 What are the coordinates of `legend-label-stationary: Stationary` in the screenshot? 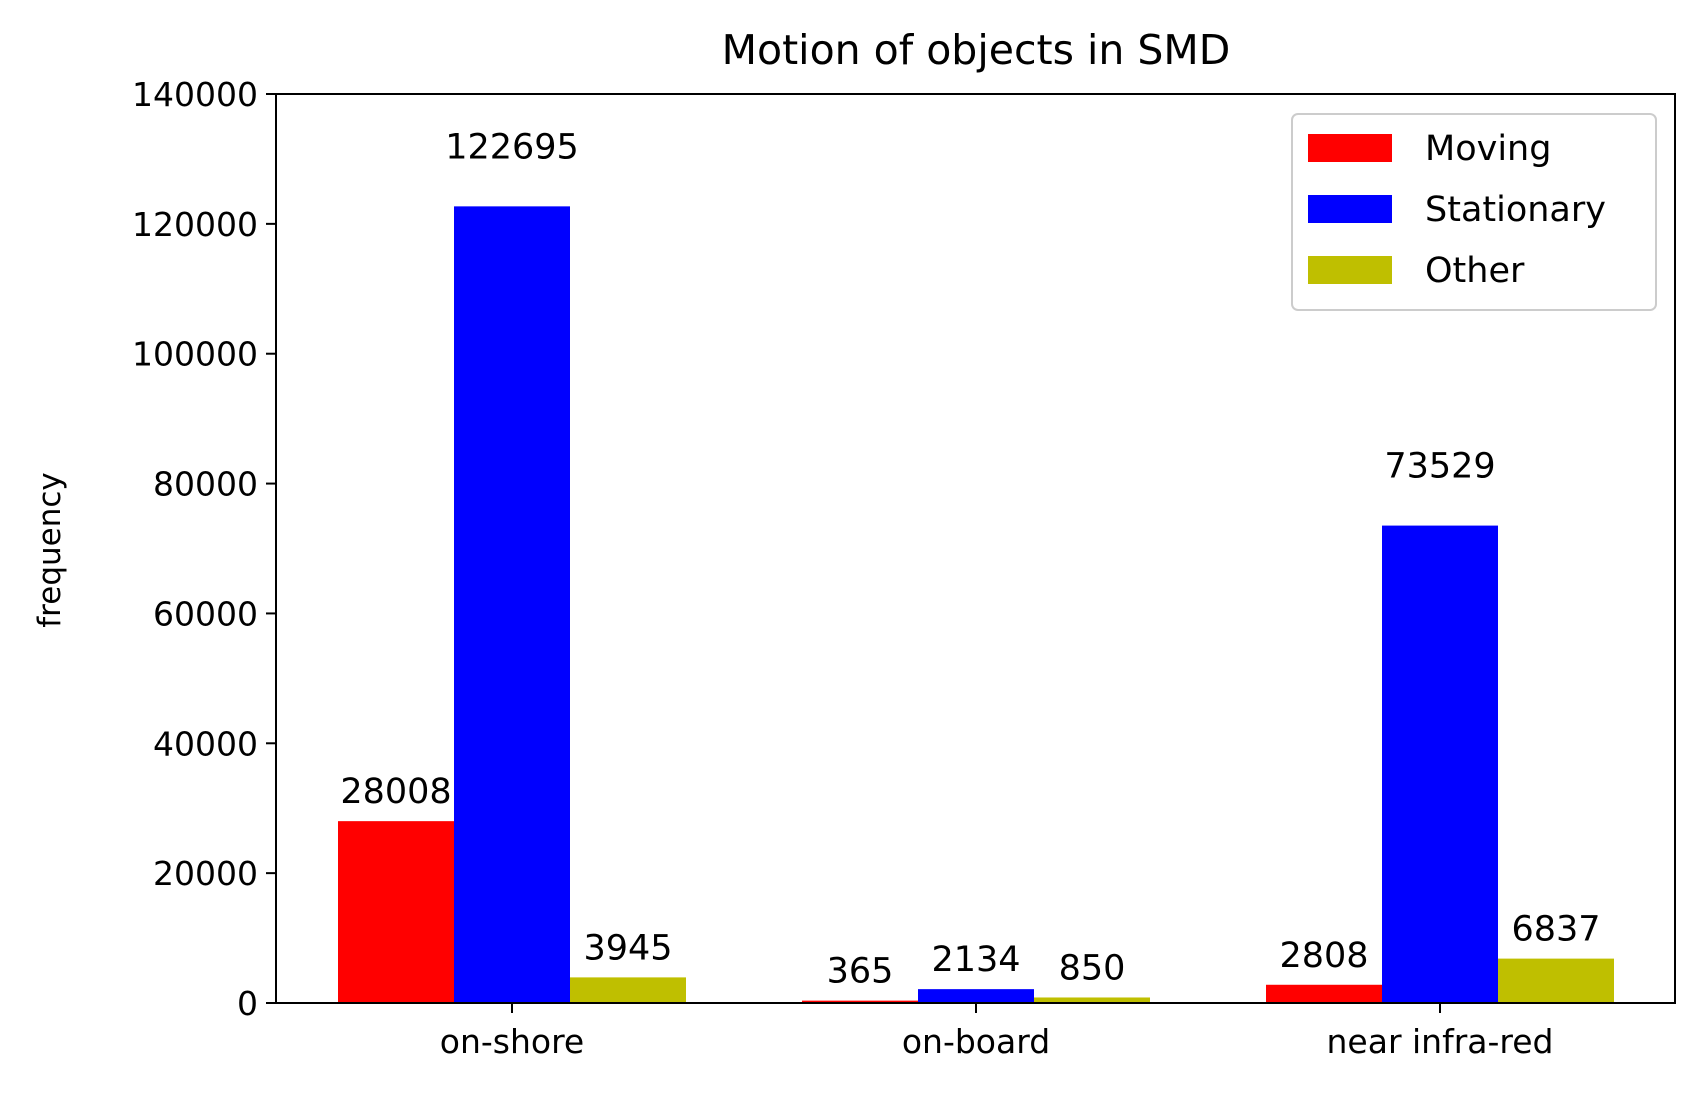 It's located at (1515, 210).